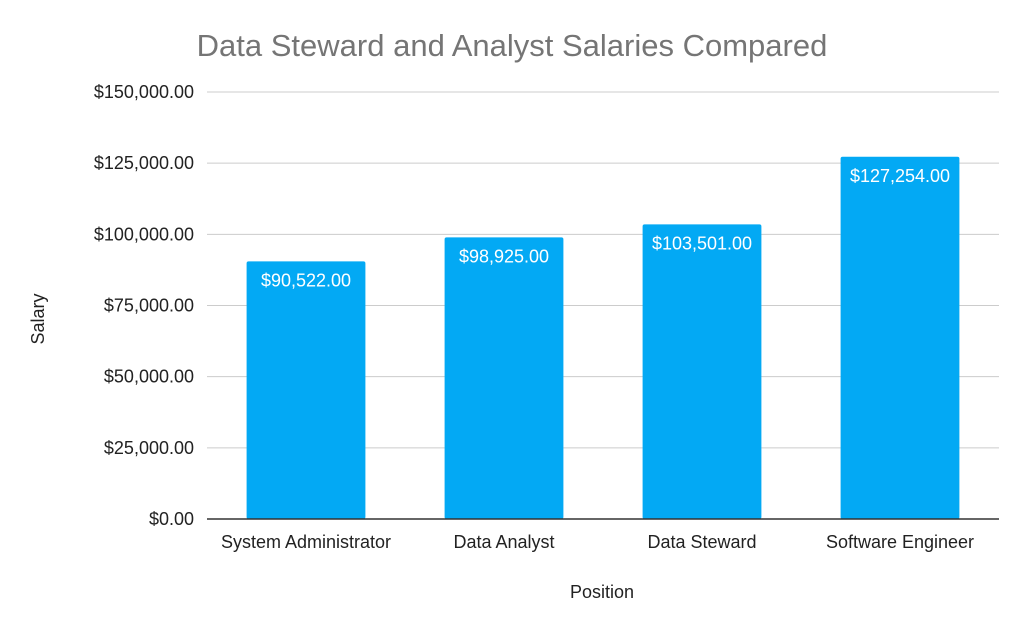 The height and width of the screenshot is (624, 1024). I want to click on y-tick-label: $75,000.00, so click(149, 306).